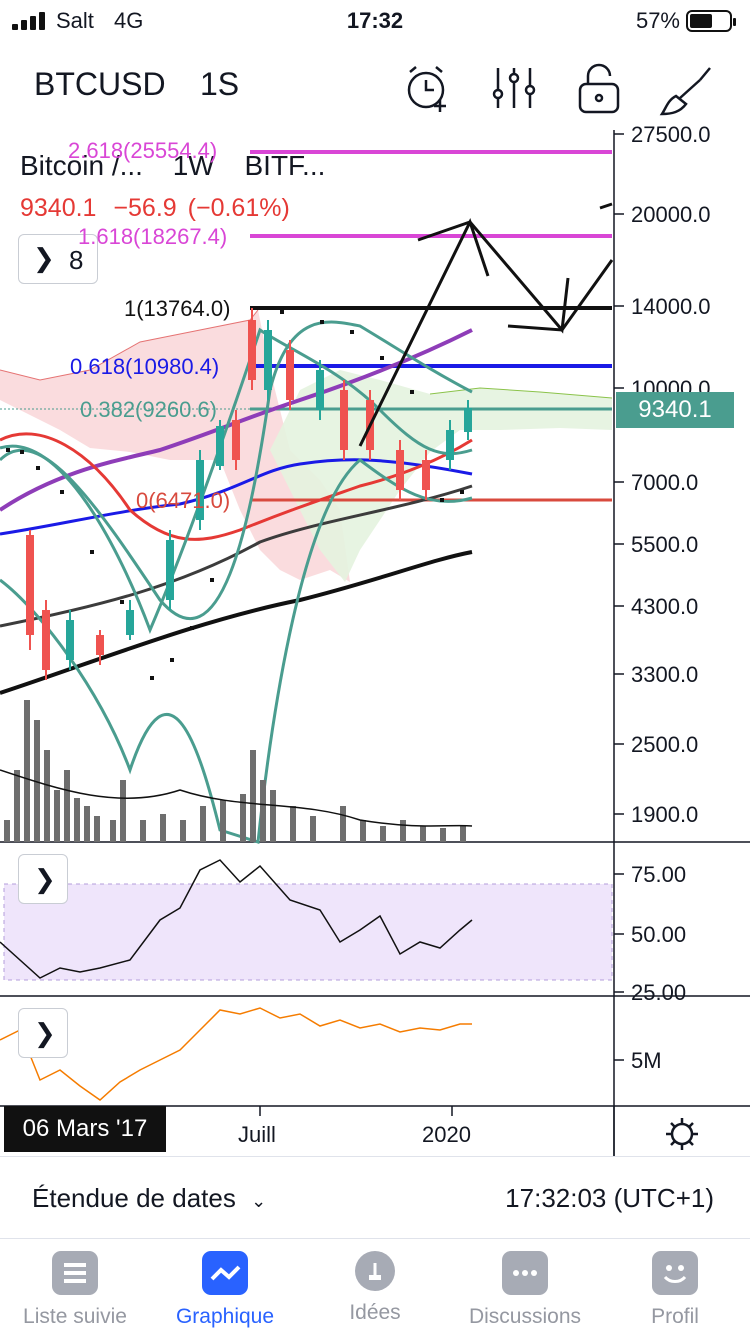  What do you see at coordinates (671, 134) in the screenshot?
I see `price-axis-label: 27500.0` at bounding box center [671, 134].